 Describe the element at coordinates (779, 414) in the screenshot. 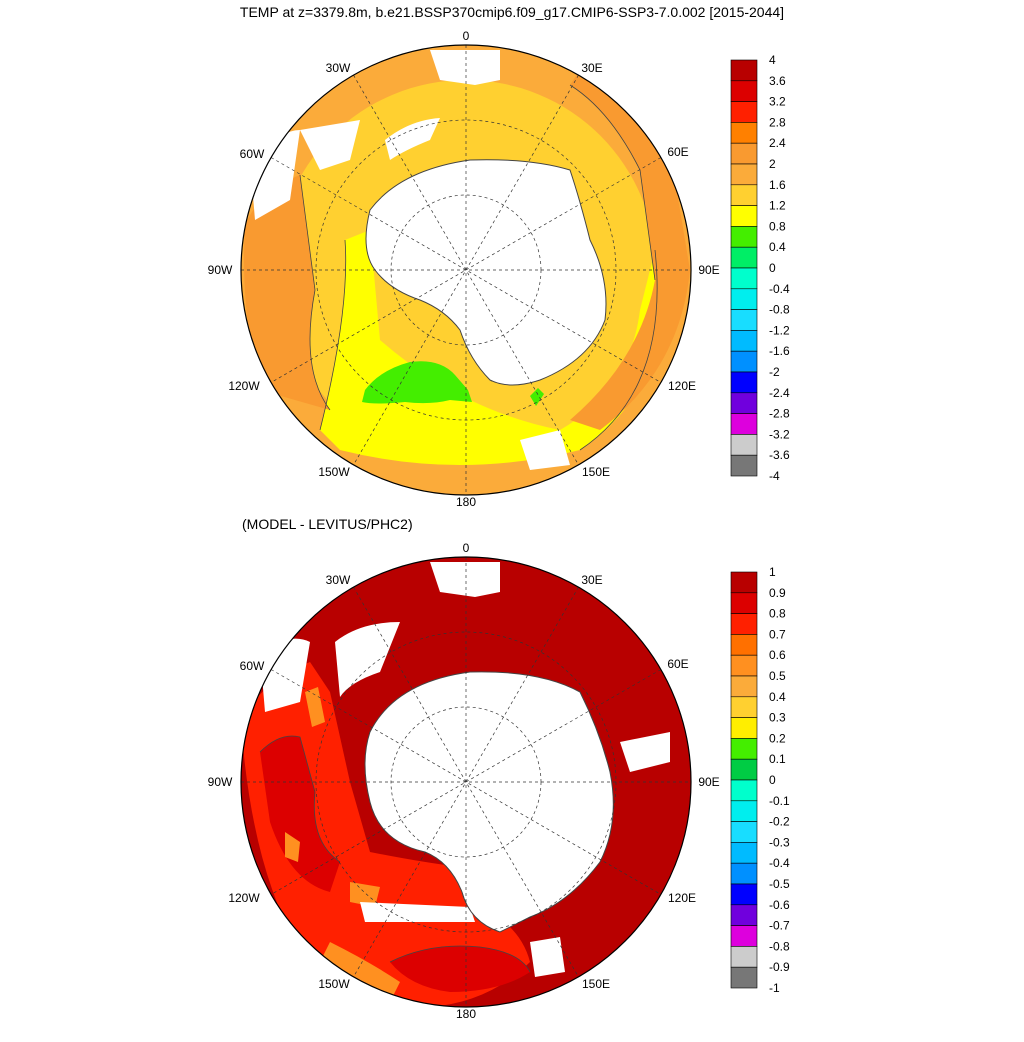

I see `top-colorbar-label: -2.8` at that location.